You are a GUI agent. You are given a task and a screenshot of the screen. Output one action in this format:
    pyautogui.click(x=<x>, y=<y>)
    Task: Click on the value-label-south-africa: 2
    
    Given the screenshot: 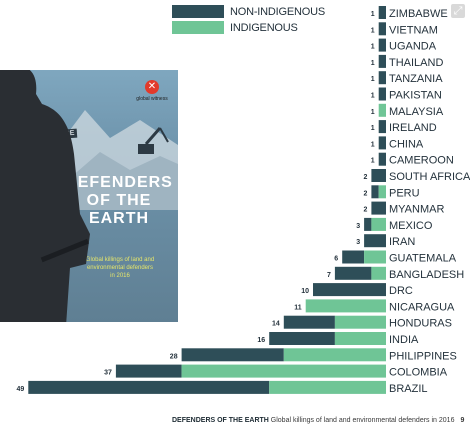 What is the action you would take?
    pyautogui.click(x=365, y=177)
    